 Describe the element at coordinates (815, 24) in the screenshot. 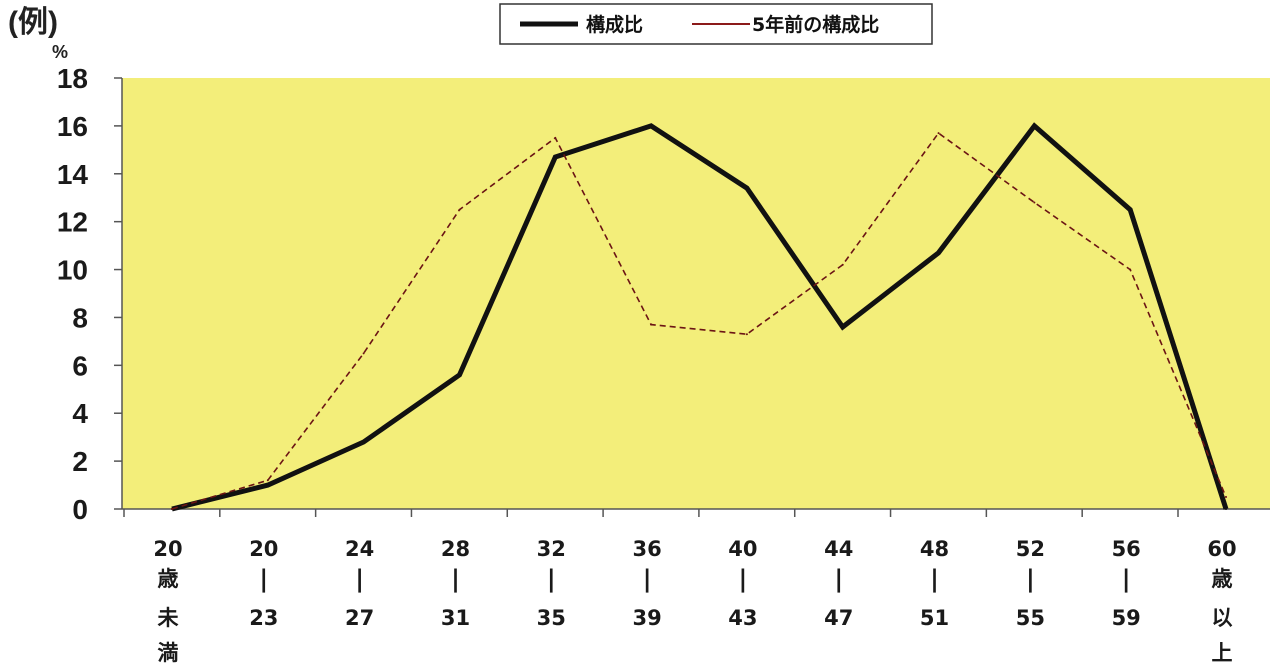

I see `legend-label-series-2: 5年前の構成比` at that location.